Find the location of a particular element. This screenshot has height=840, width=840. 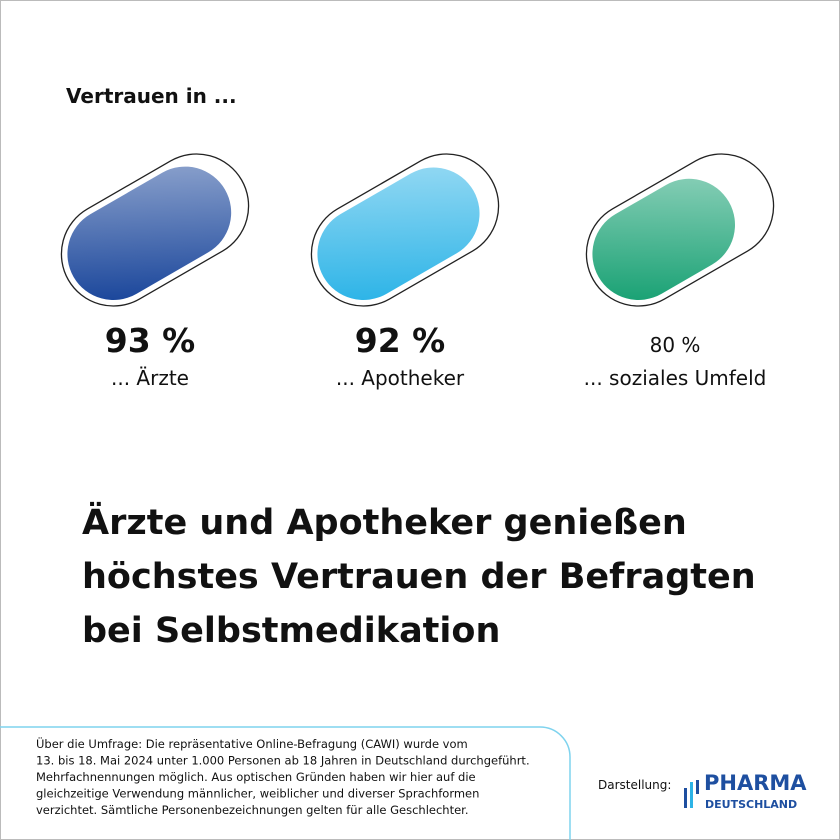

logo-icon is located at coordinates (691, 794).